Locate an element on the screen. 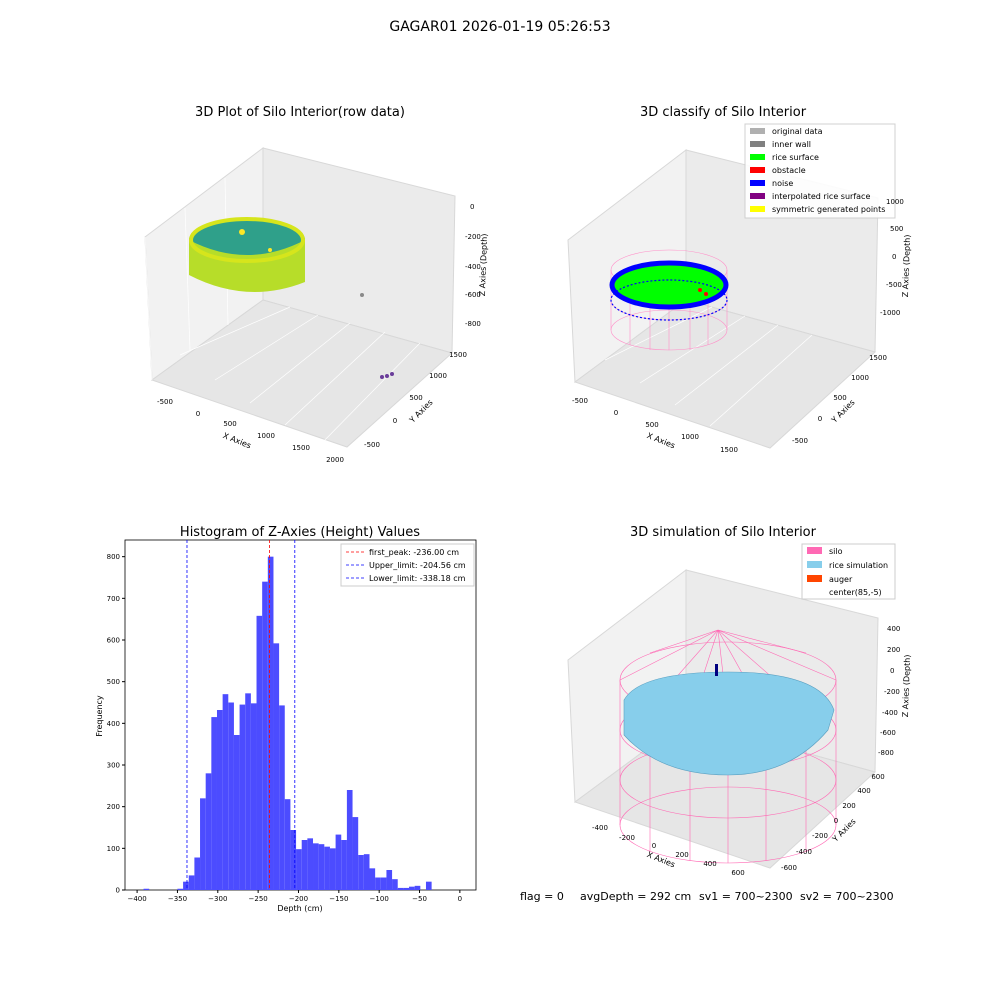 This screenshot has width=1000, height=1000. raw-silo-top is located at coordinates (247, 240).